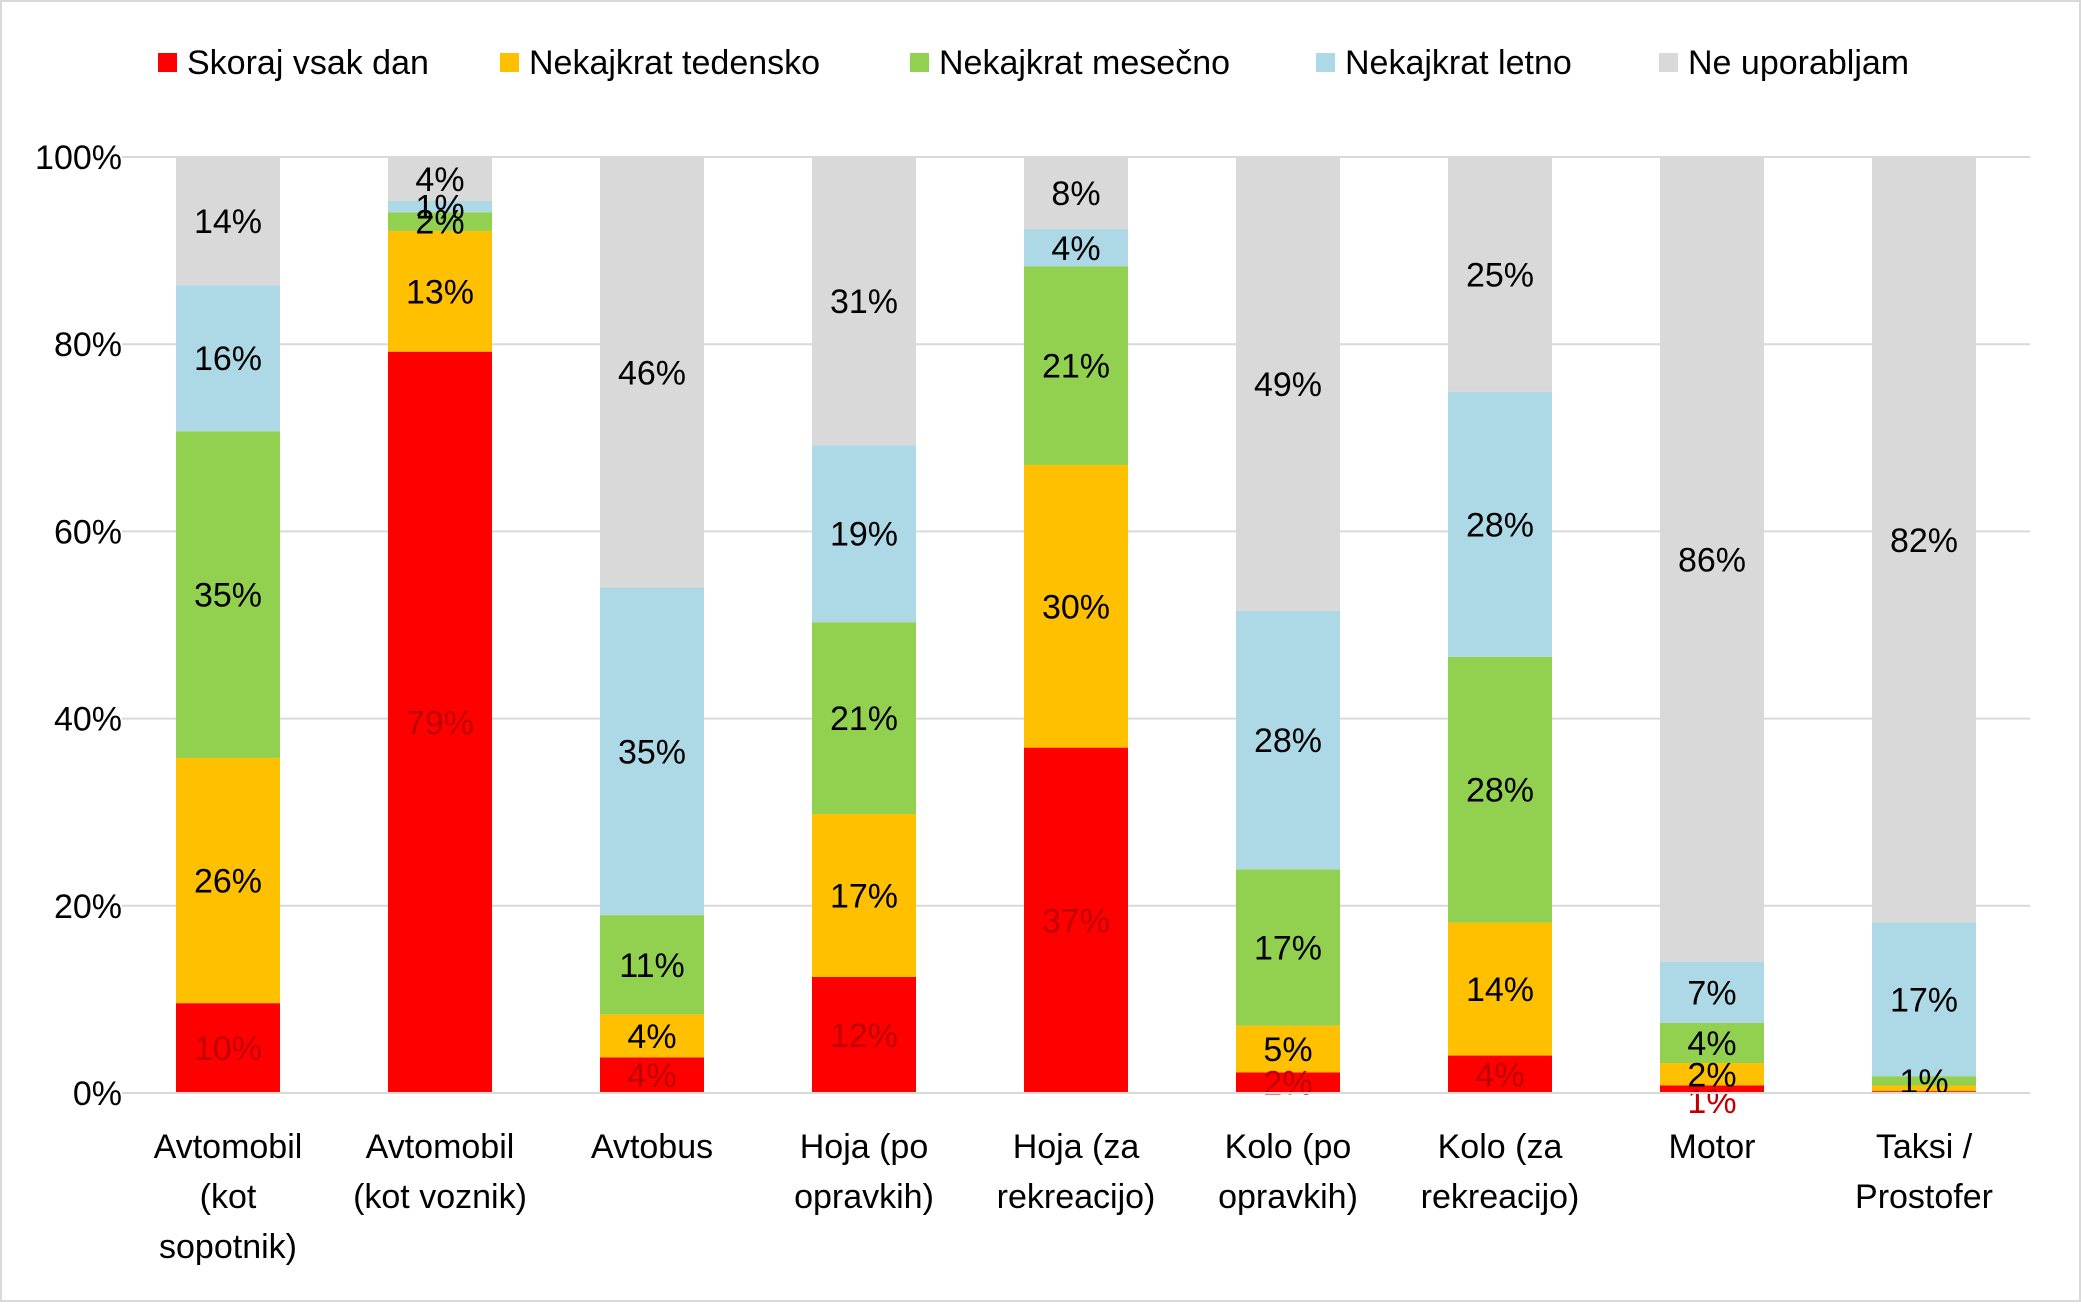  I want to click on category-label-motor: Motor, so click(1712, 1147).